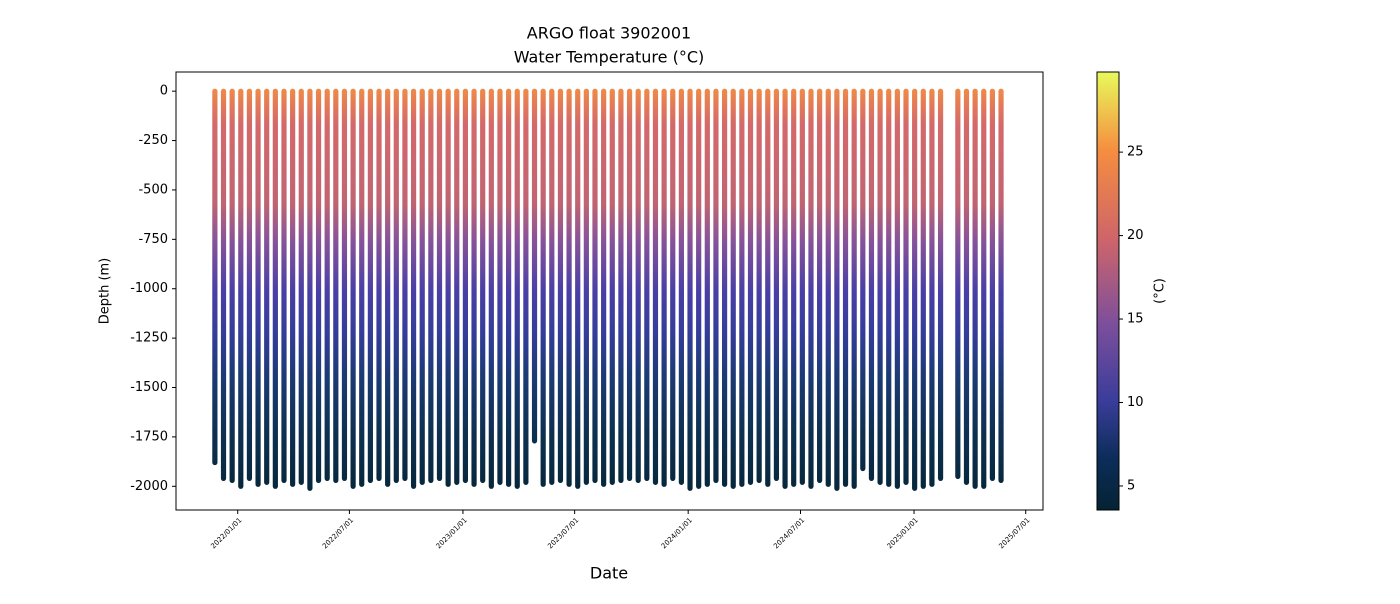 The height and width of the screenshot is (604, 1400). What do you see at coordinates (105, 291) in the screenshot?
I see `y-axis-label: Depth (m)` at bounding box center [105, 291].